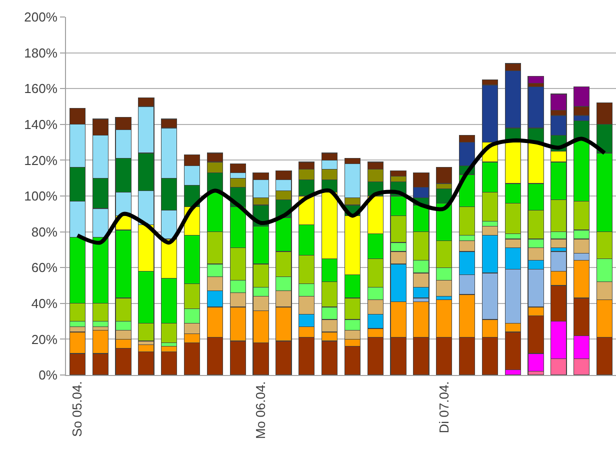  What do you see at coordinates (44, 303) in the screenshot?
I see `y-tick-label: 40%` at bounding box center [44, 303].